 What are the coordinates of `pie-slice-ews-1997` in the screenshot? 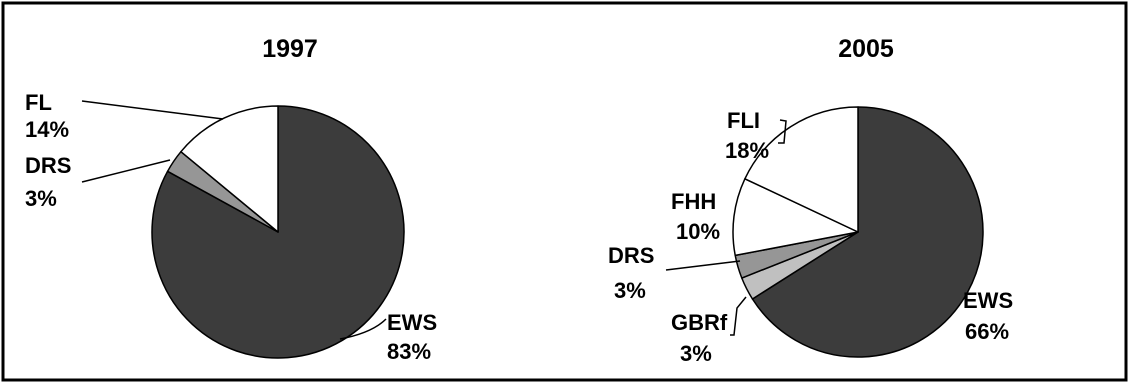 It's located at (278, 232).